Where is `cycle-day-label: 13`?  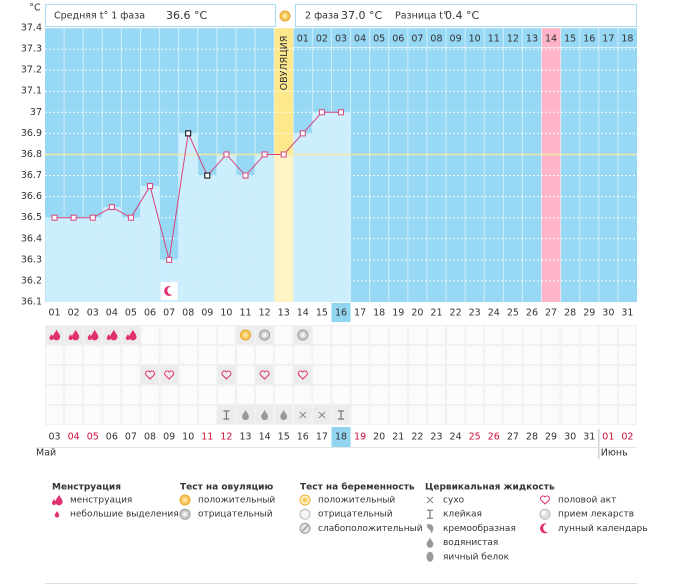
cycle-day-label: 13 is located at coordinates (284, 313).